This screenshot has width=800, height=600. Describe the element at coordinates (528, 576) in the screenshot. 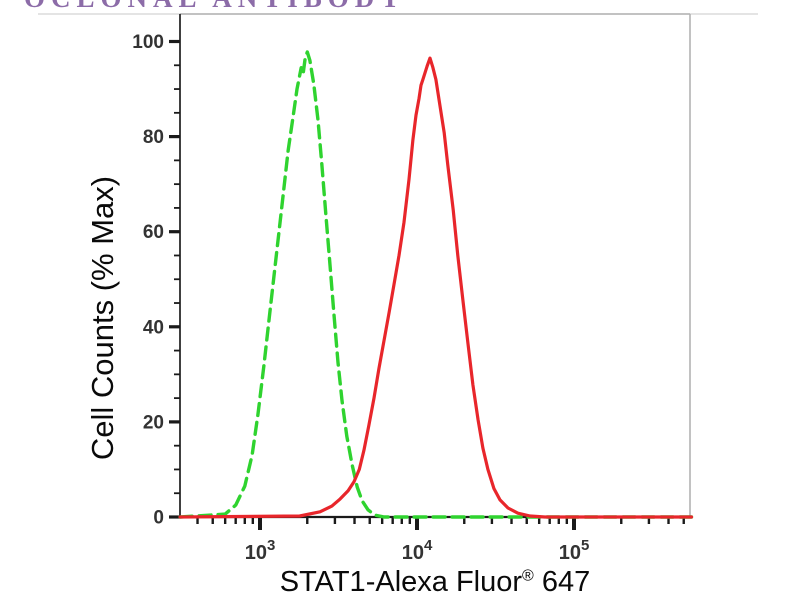

I see `registered-trademark-symbol: ®` at that location.